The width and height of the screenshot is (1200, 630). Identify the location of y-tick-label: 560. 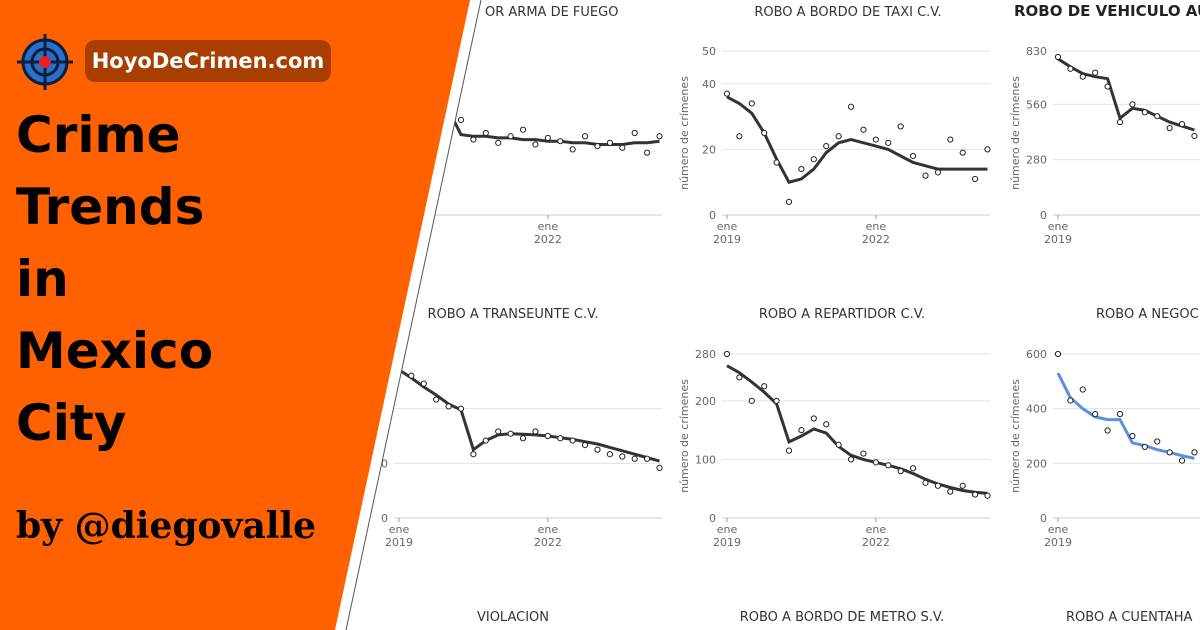
(1036, 104).